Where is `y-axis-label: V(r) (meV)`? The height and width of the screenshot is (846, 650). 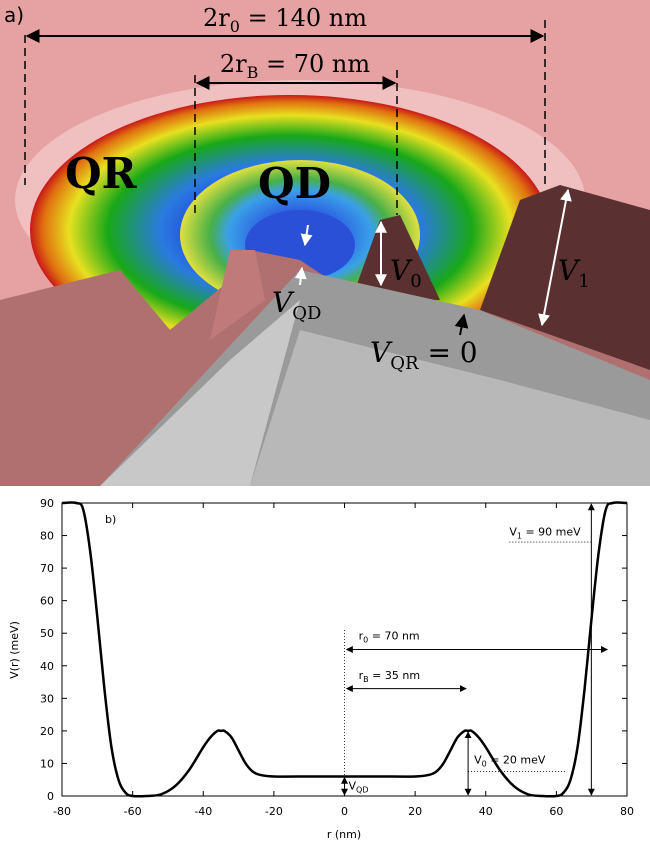
y-axis-label: V(r) (meV) is located at coordinates (14, 650).